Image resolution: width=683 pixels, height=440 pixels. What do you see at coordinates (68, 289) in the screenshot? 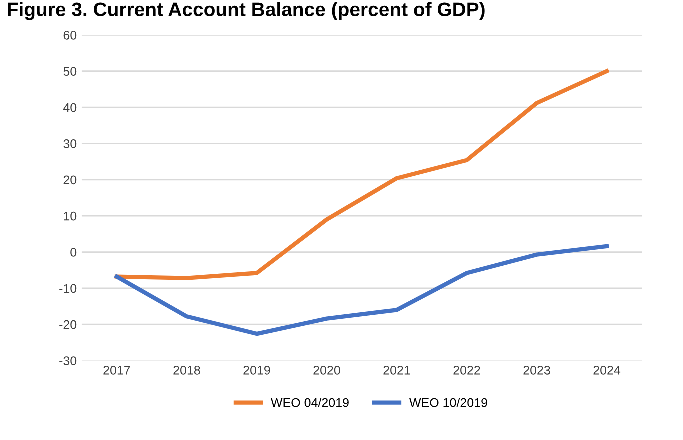
I see `y-tick-label: -10` at bounding box center [68, 289].